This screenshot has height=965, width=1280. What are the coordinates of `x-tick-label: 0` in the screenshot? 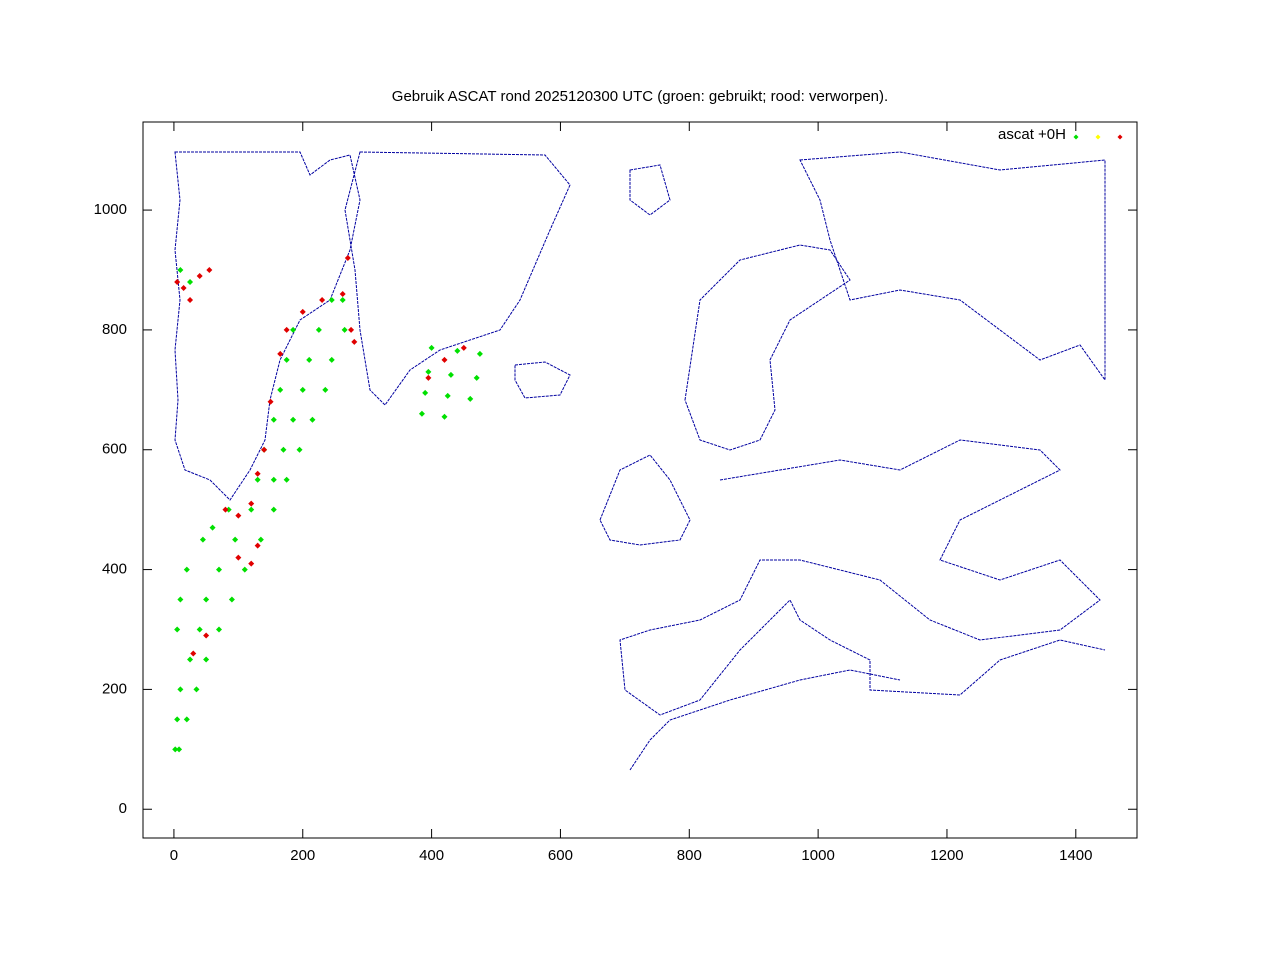 It's located at (174, 855).